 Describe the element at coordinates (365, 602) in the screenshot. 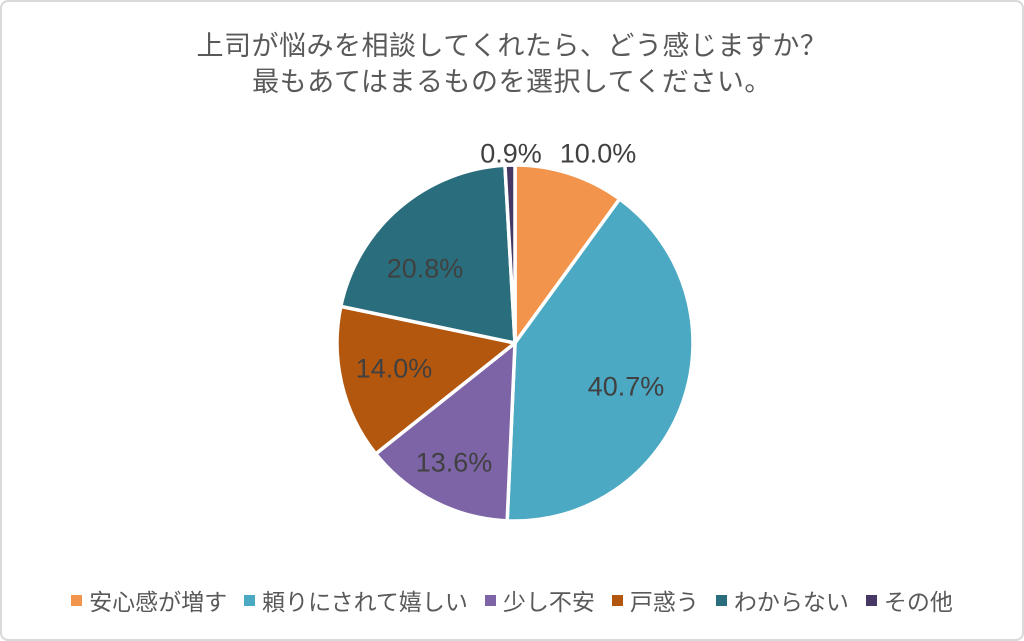

I see `legend-label: 頼りにされて嬉しい` at that location.